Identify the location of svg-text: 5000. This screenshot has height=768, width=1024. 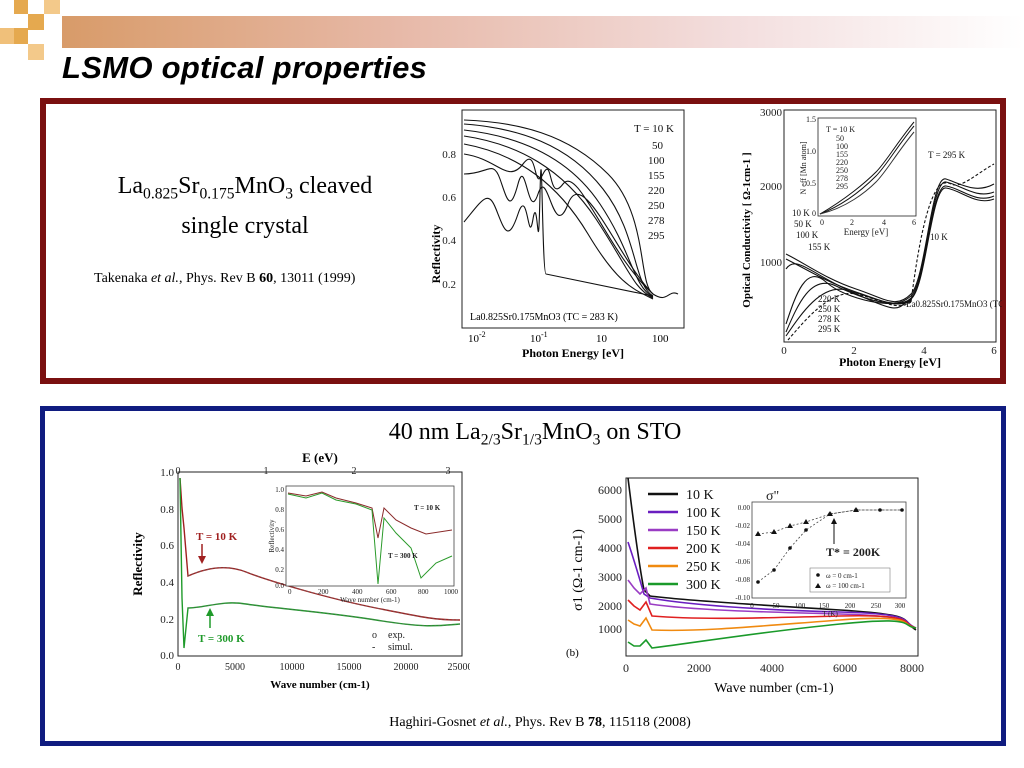
(235, 667).